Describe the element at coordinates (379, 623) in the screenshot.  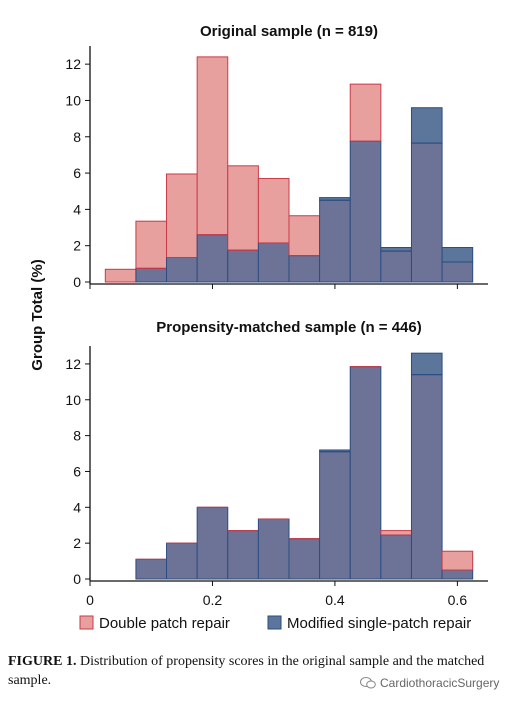
I see `legend-label: Modified single-patch repair` at that location.